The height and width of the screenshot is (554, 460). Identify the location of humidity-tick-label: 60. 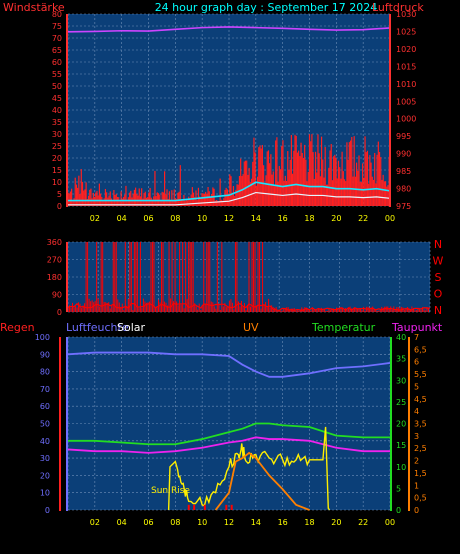
(45, 406).